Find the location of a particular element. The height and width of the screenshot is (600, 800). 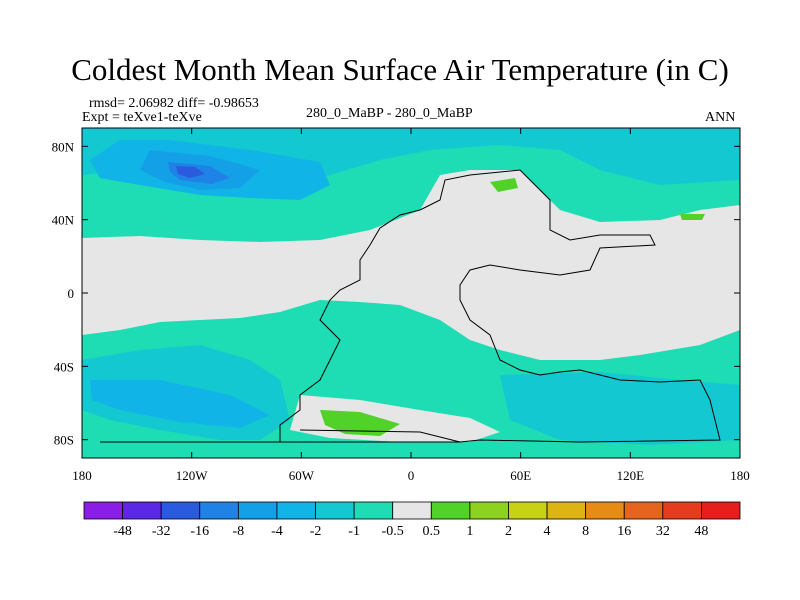

colorbar-level-label: 2 is located at coordinates (508, 531).